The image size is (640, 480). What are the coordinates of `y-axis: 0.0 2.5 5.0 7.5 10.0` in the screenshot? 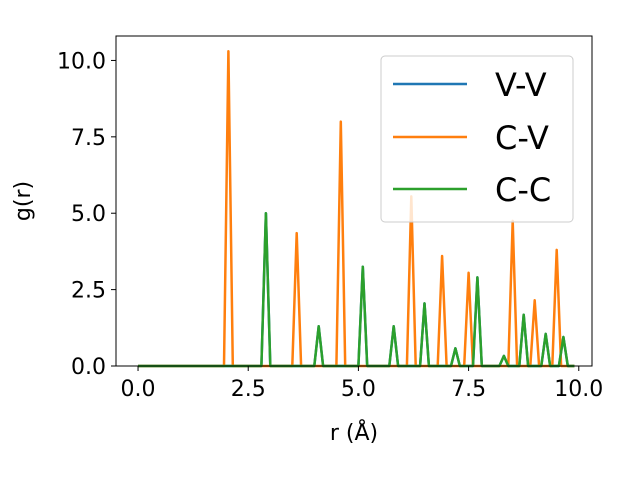 It's located at (86, 214).